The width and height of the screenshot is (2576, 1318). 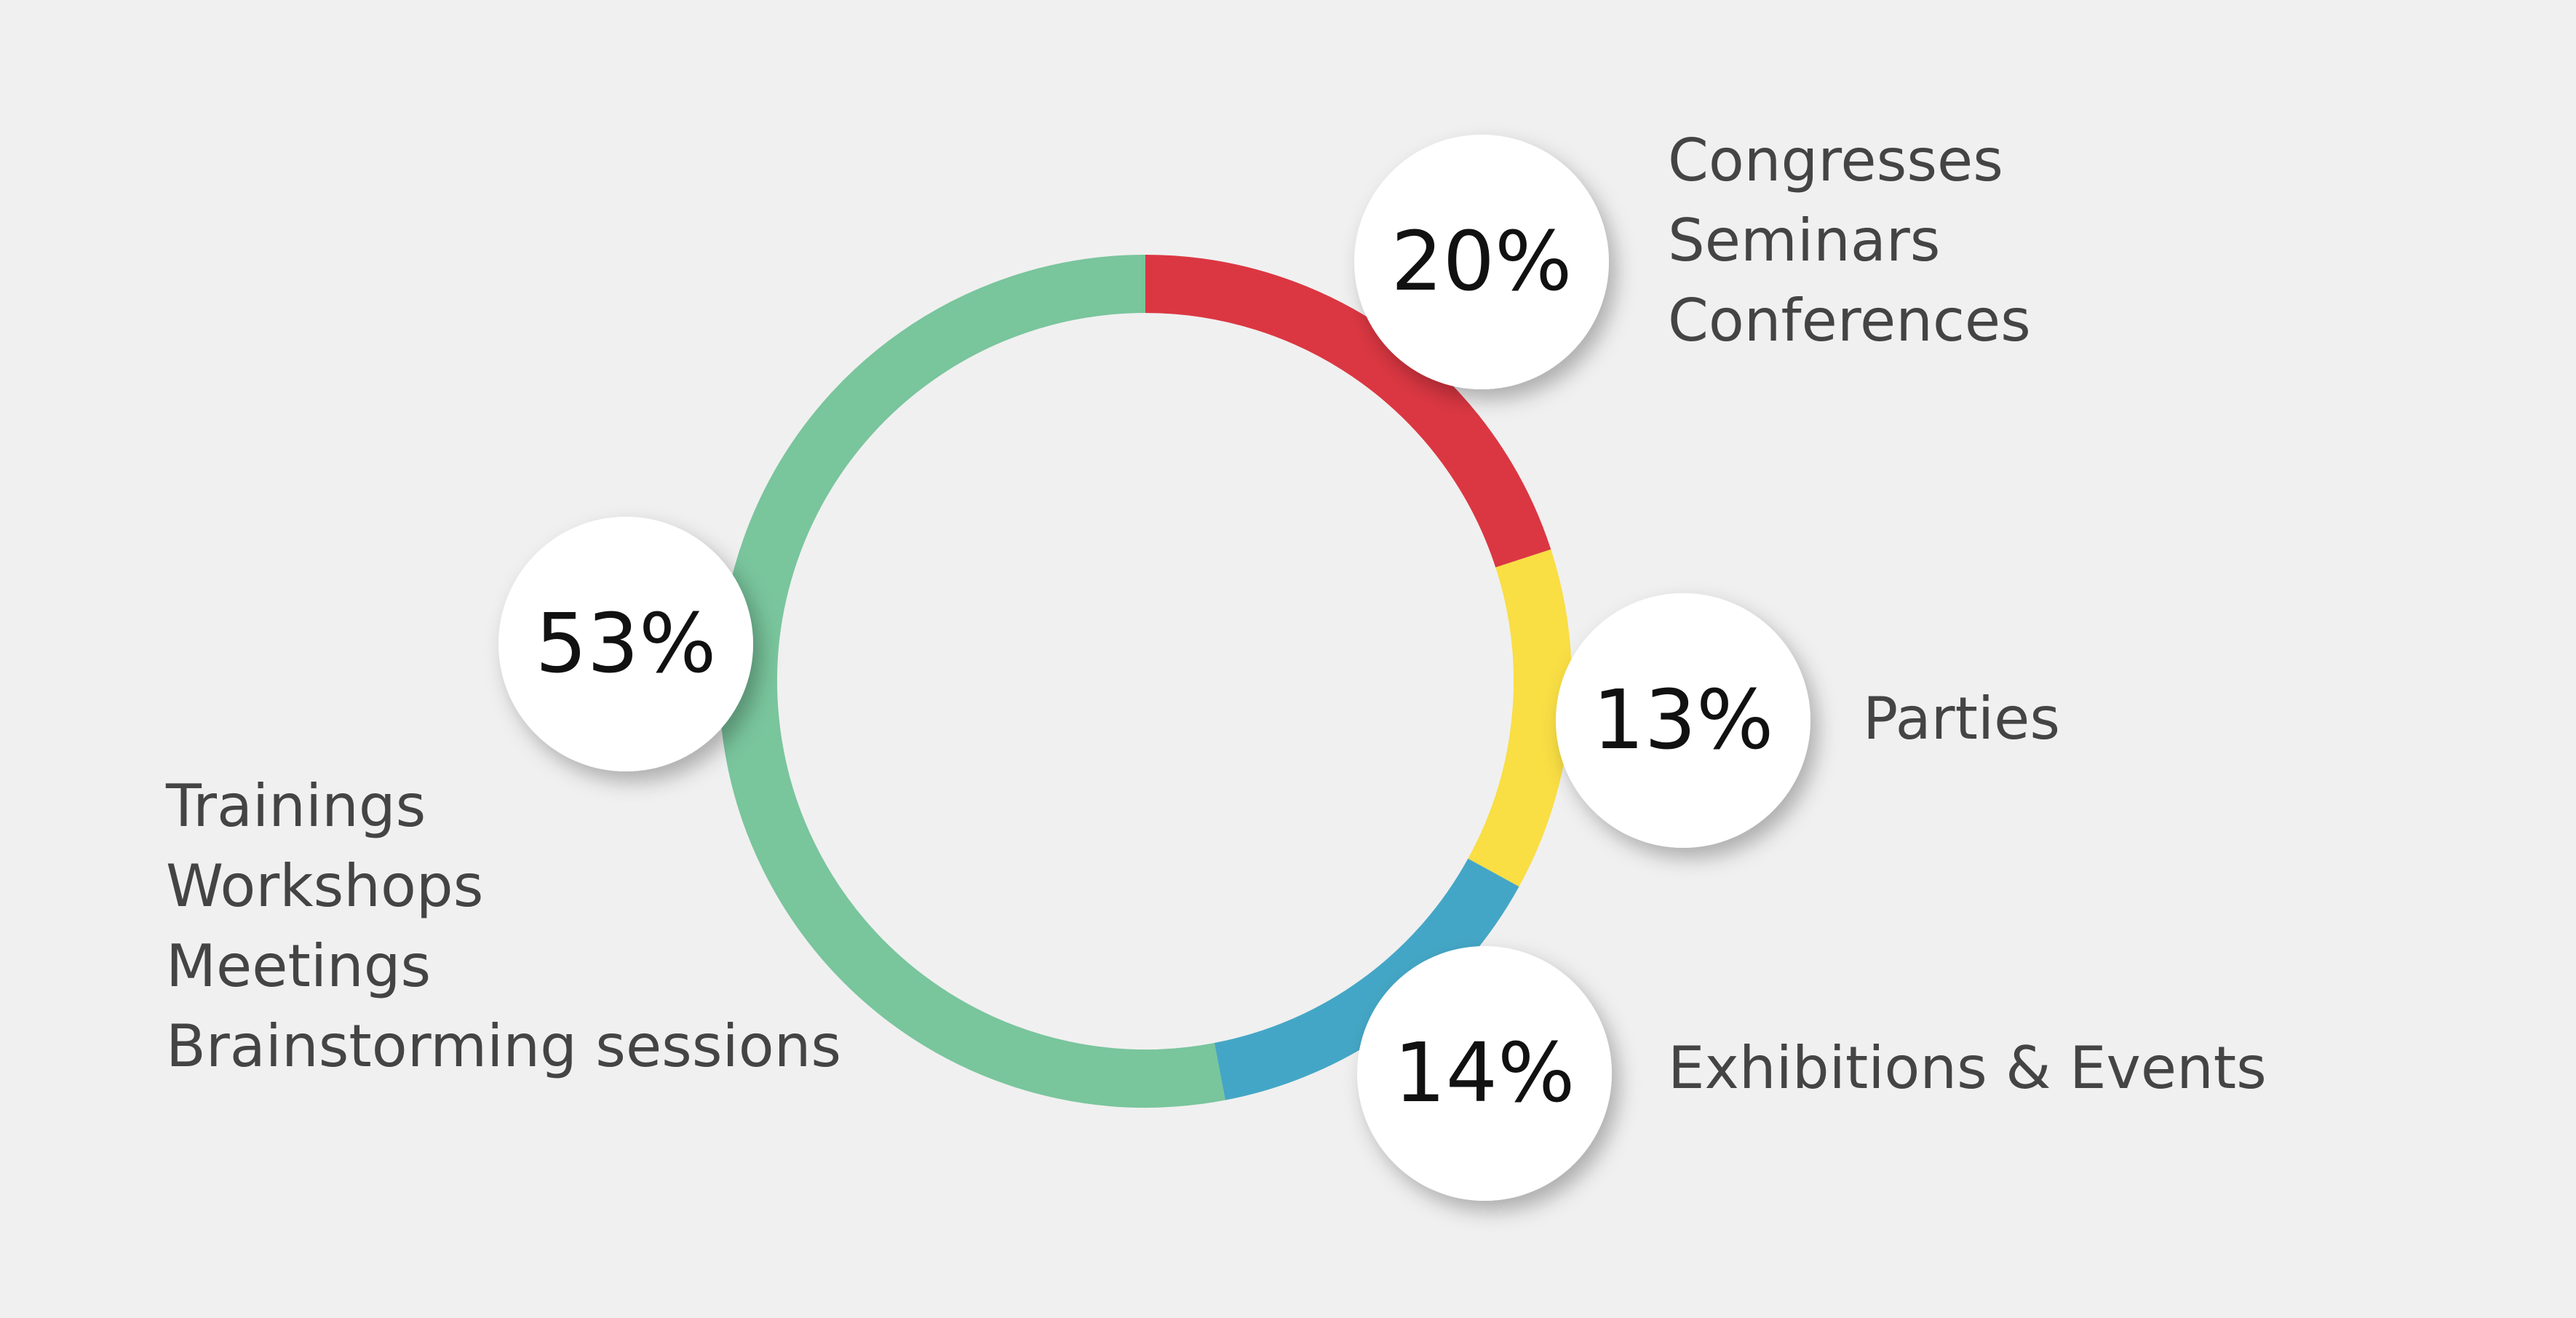 I want to click on value-bubble: 13%, so click(x=1683, y=720).